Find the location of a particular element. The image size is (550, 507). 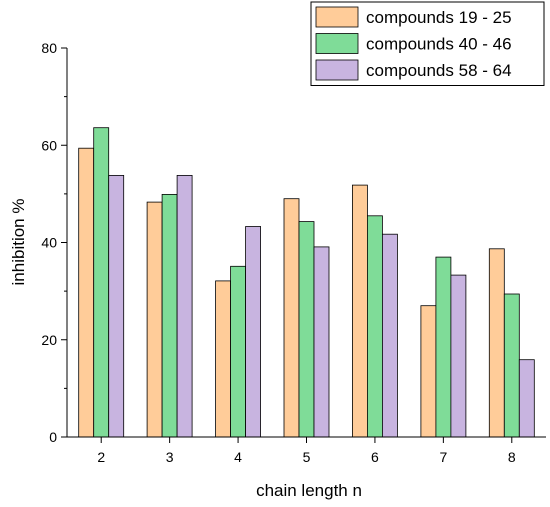

y-tick-label: 0 is located at coordinates (53, 437).